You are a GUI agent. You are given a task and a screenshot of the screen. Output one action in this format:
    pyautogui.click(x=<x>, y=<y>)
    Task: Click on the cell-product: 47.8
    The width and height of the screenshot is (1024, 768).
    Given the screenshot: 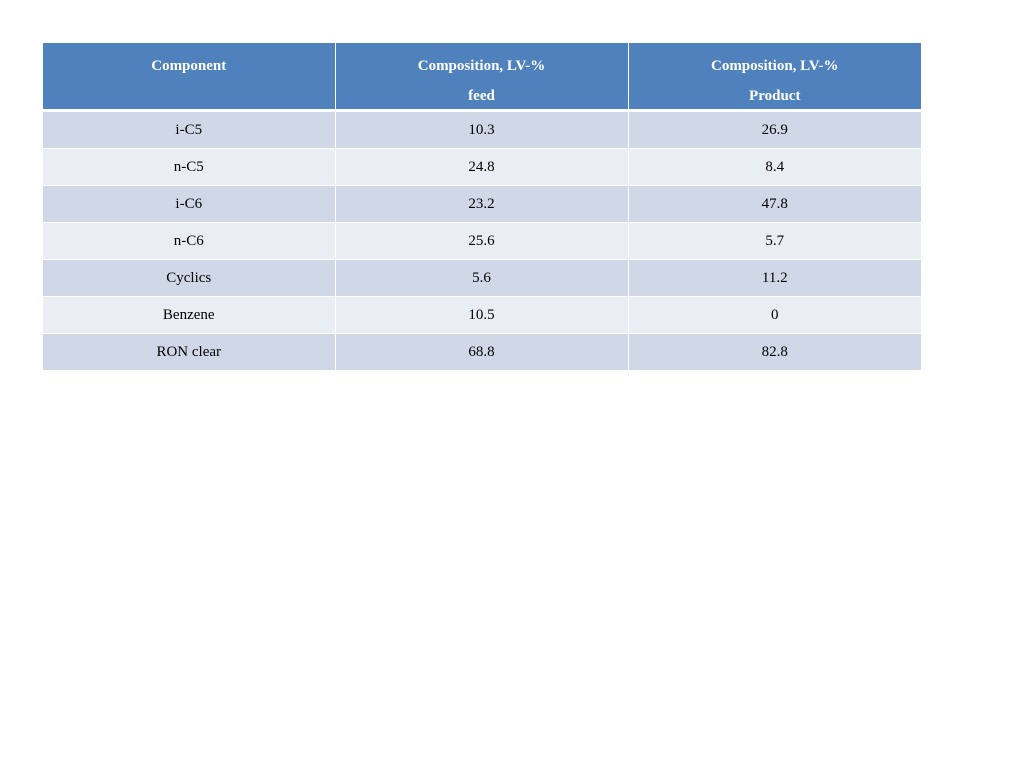 What is the action you would take?
    pyautogui.click(x=774, y=204)
    